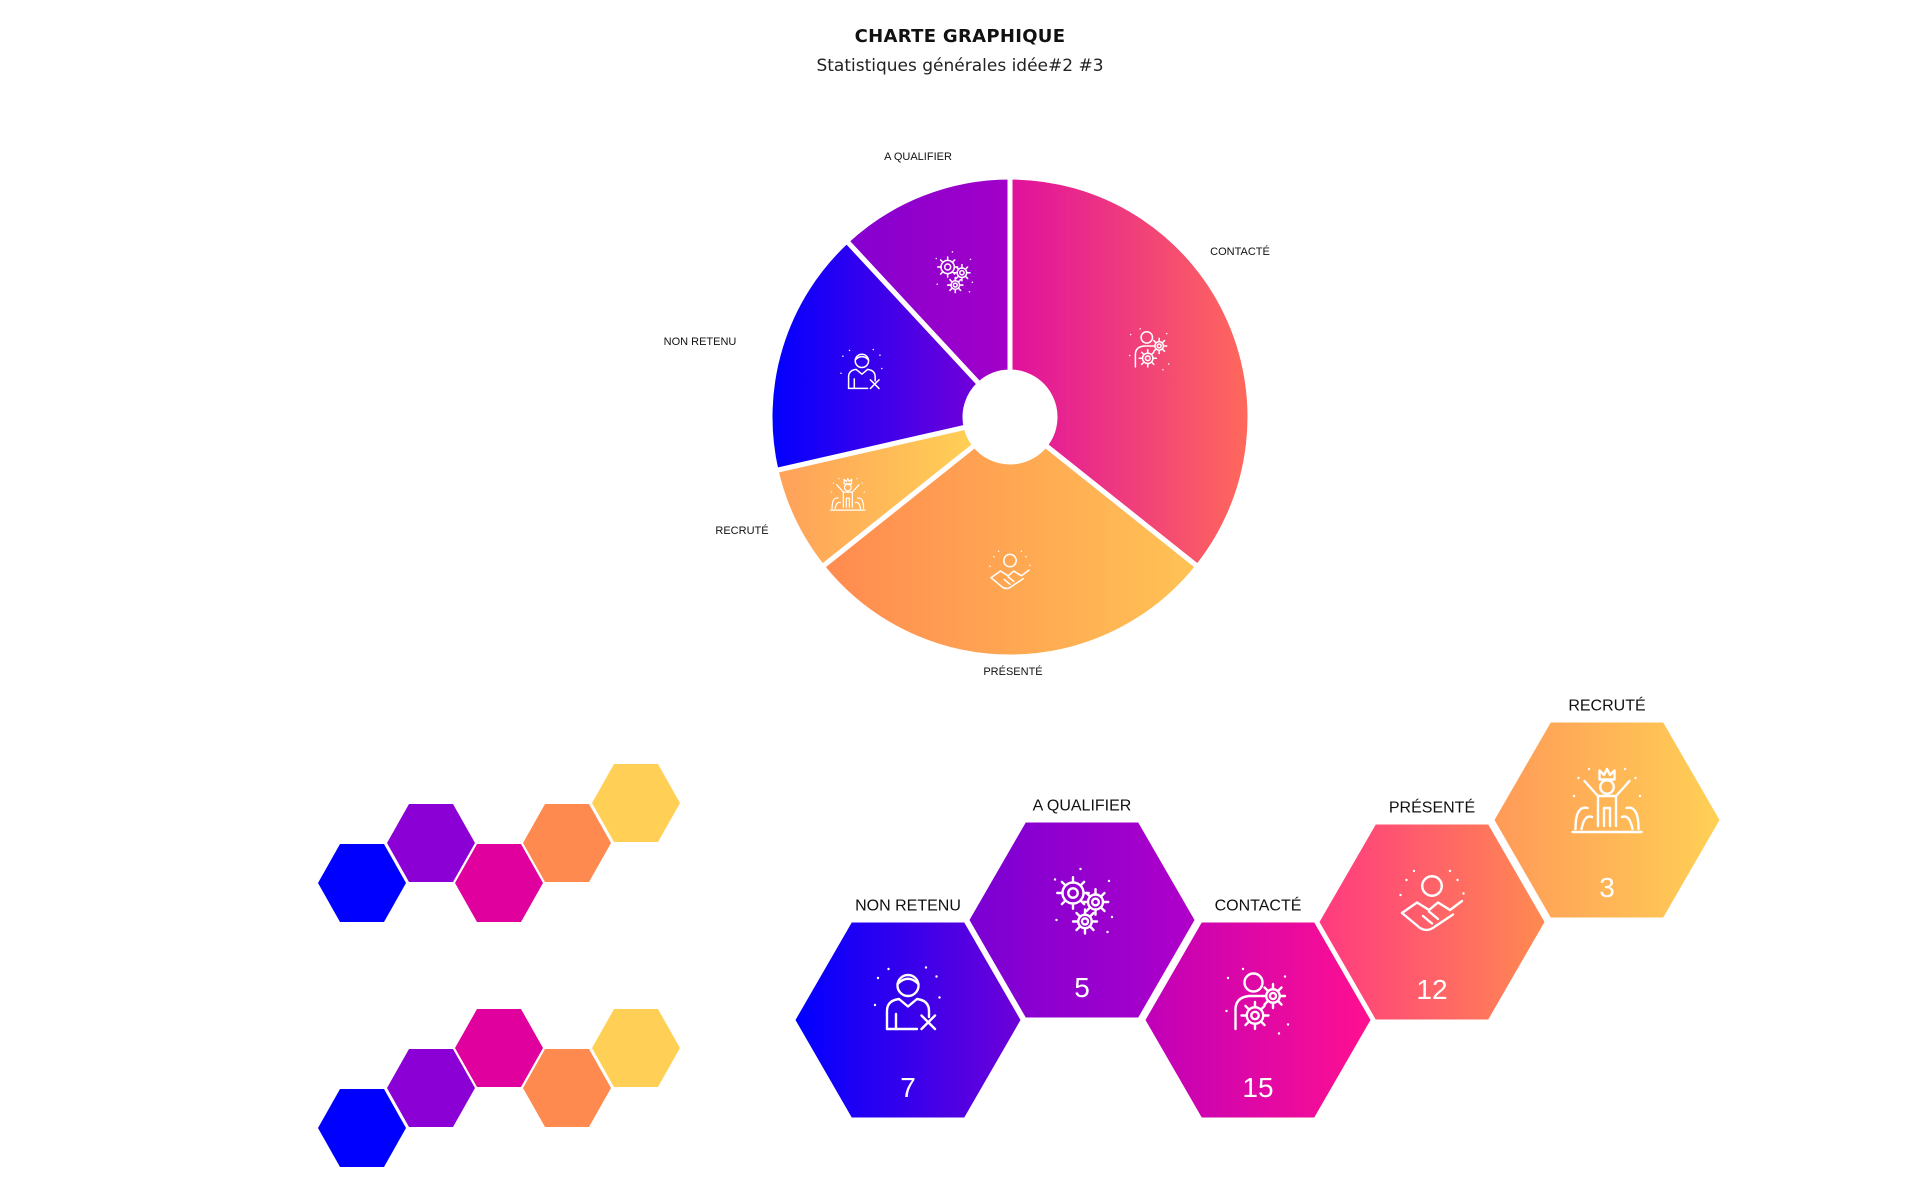 The width and height of the screenshot is (1920, 1200). Describe the element at coordinates (1431, 989) in the screenshot. I see `hex-value-presente: 12` at that location.